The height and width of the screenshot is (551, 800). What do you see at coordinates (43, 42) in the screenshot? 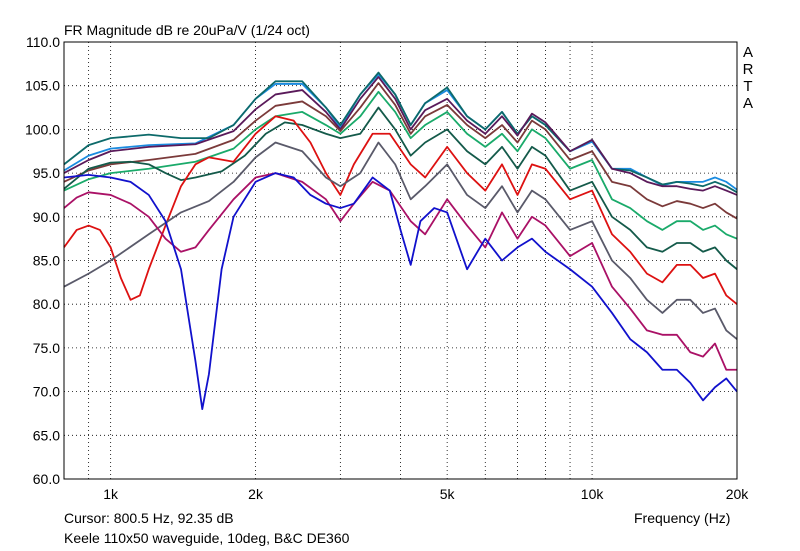
I see `y-tick-label: 110.0` at bounding box center [43, 42].